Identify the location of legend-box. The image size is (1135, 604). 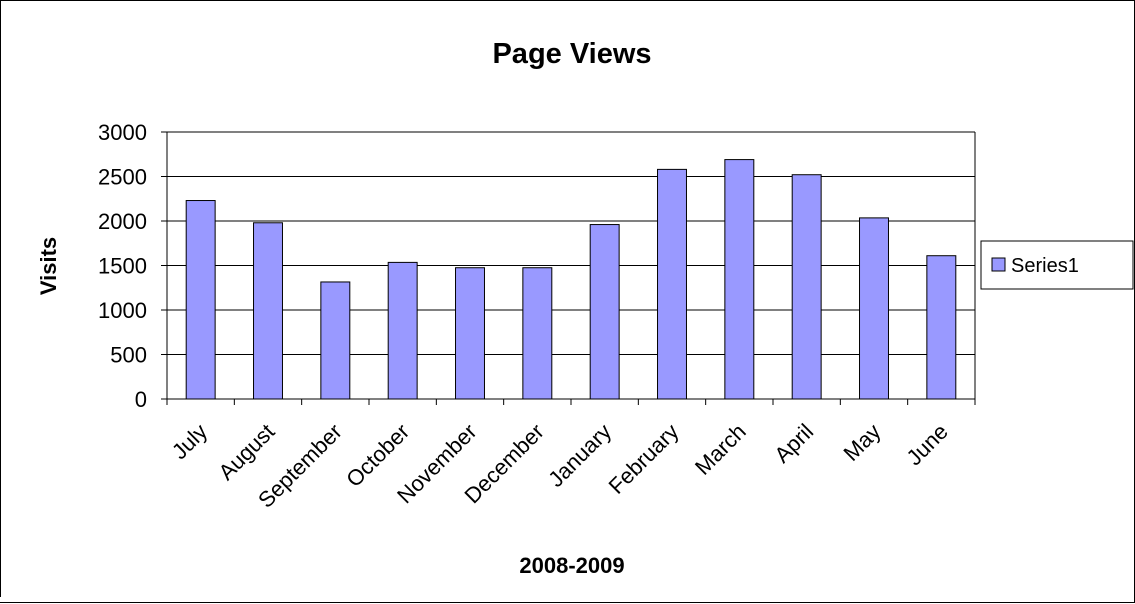
(1057, 265).